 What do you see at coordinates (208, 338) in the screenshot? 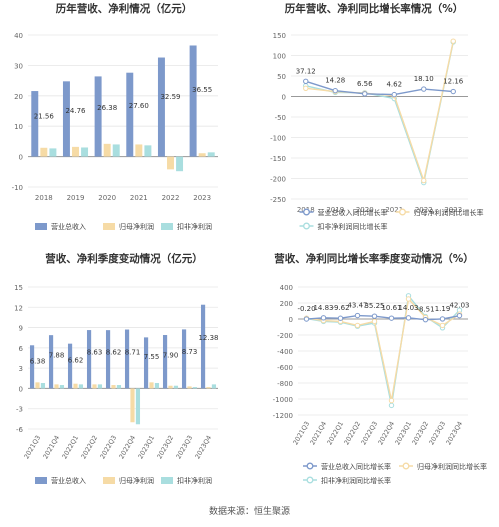
I see `revenue-data-label: 12.38` at bounding box center [208, 338].